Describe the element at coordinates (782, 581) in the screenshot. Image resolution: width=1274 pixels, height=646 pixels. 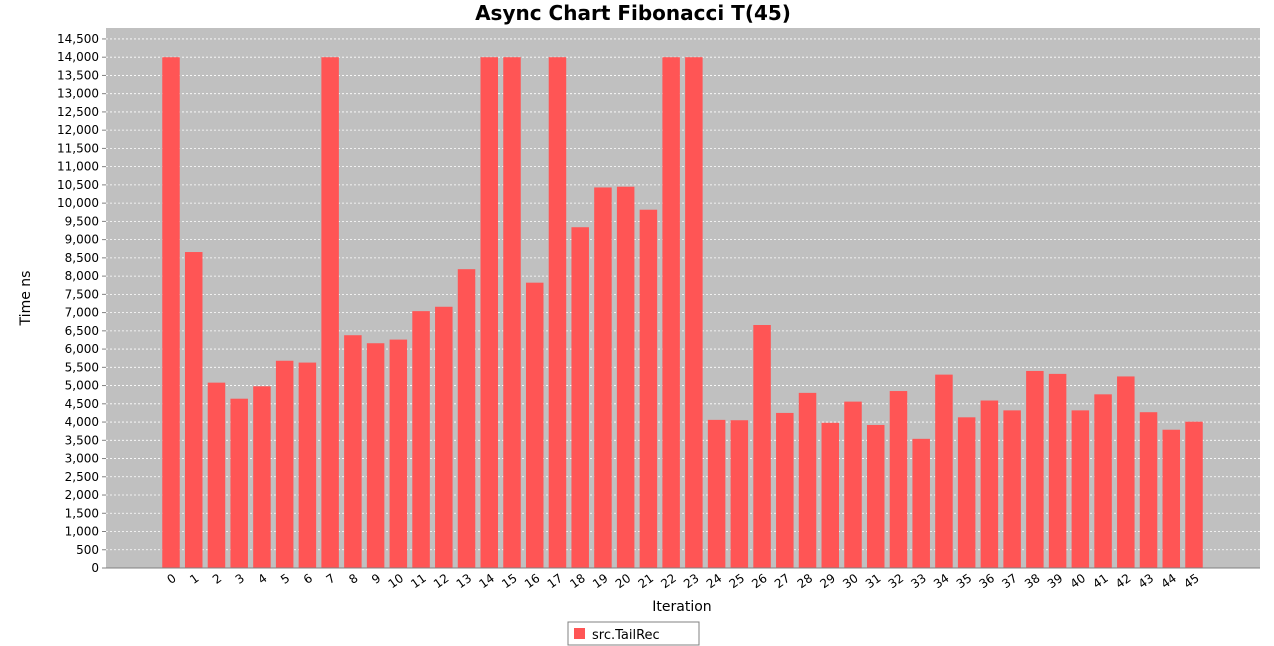
I see `x-tick-label: 27` at that location.